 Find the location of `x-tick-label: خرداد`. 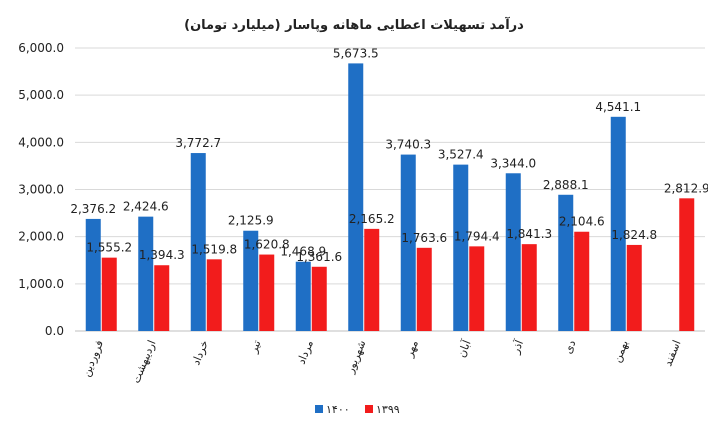

x-tick-label: خرداد is located at coordinates (200, 352).